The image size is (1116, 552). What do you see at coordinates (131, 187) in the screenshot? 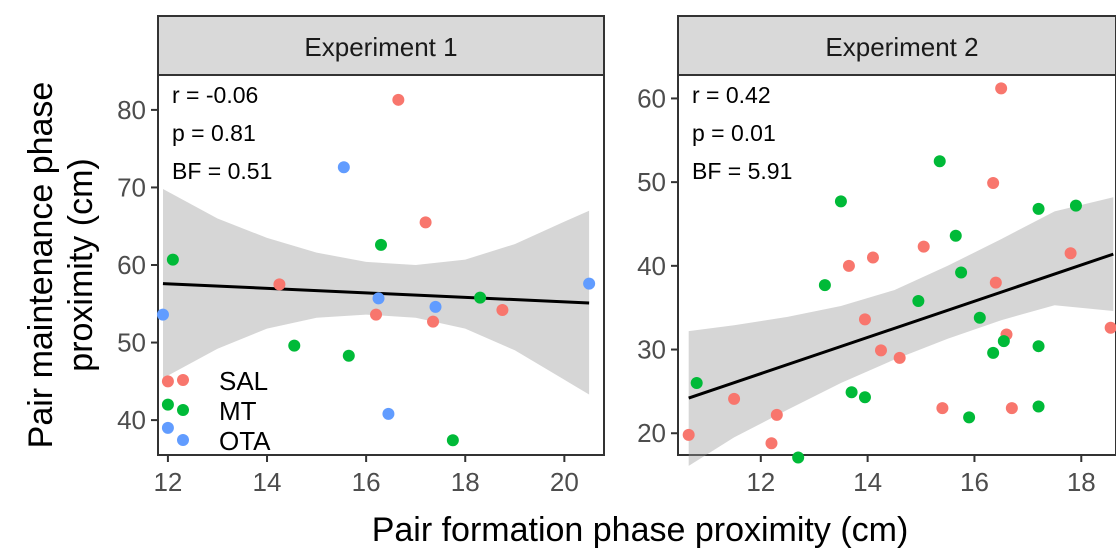
I see `y-tick-label: 70` at bounding box center [131, 187].